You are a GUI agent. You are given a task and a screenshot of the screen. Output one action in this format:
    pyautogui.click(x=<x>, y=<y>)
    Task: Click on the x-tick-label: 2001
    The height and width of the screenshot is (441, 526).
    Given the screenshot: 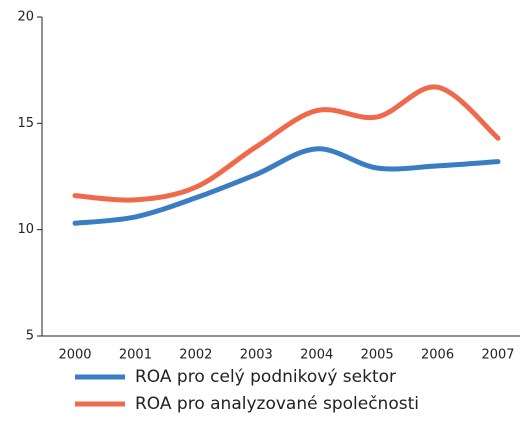 What is the action you would take?
    pyautogui.click(x=135, y=355)
    